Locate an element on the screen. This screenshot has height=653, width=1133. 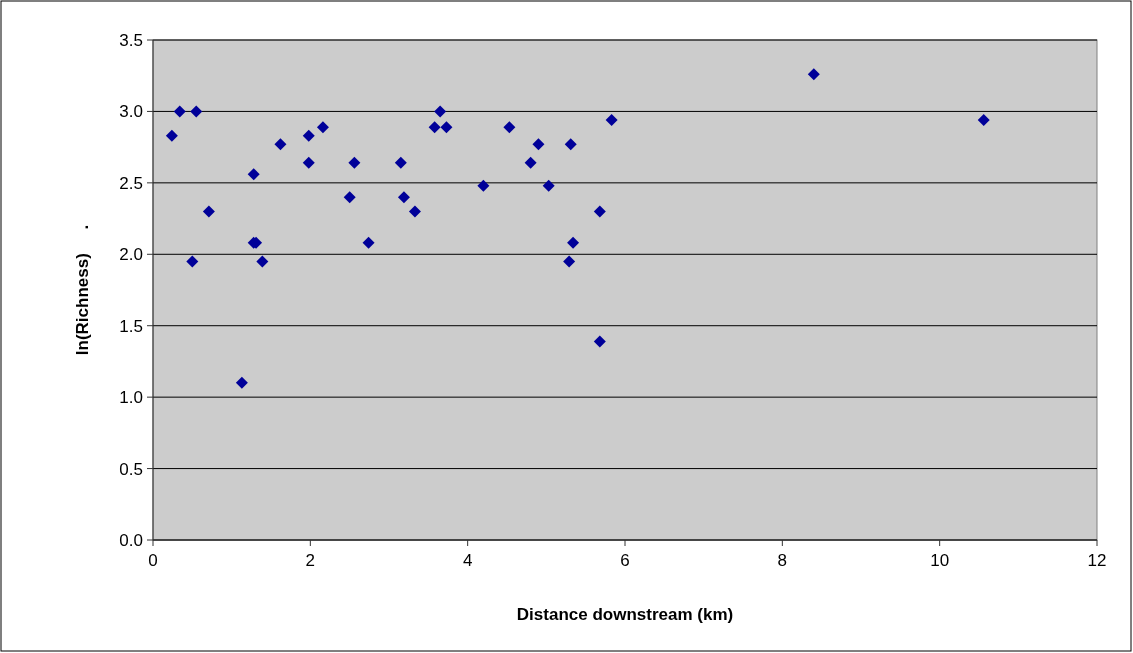
x-tick-label: 2 is located at coordinates (310, 560).